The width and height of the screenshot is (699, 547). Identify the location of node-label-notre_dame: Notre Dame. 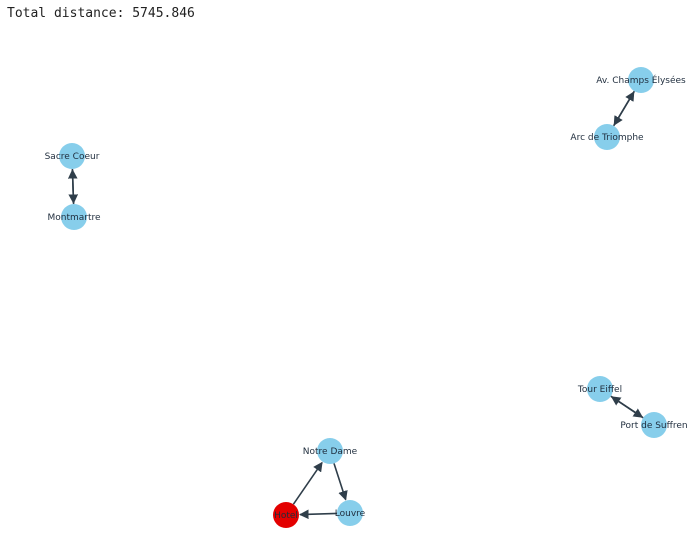
(330, 452).